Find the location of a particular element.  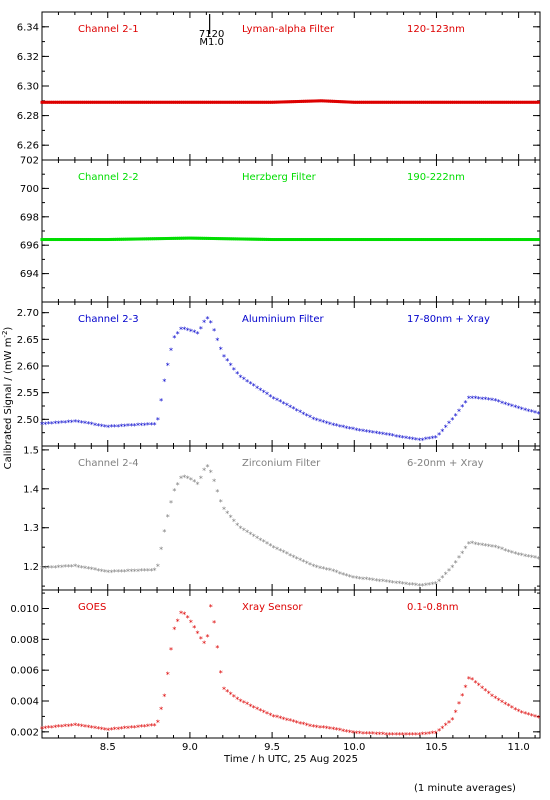

y-tick-label: 0.008 is located at coordinates (24, 640).